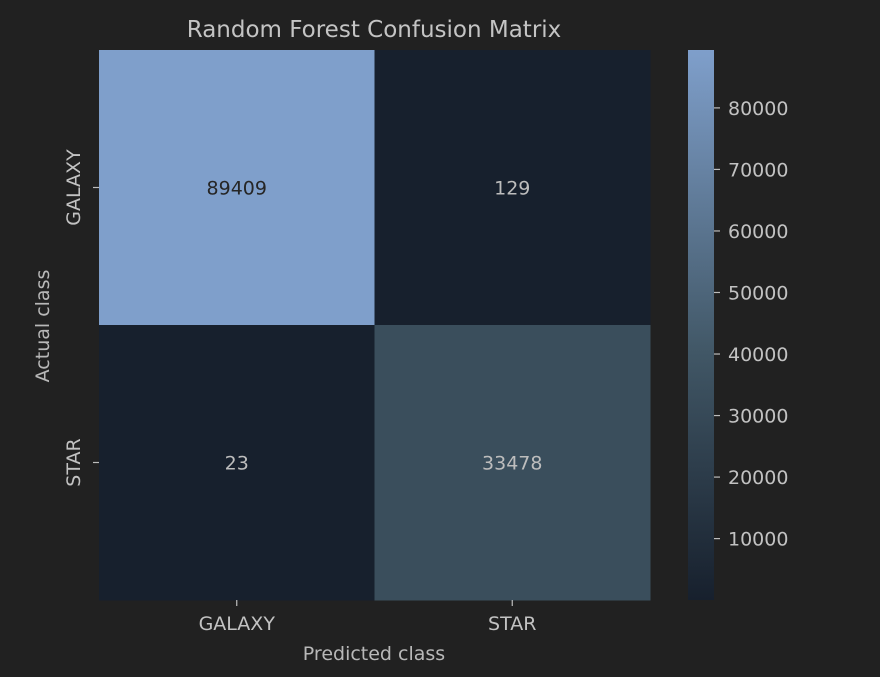 Image resolution: width=880 pixels, height=677 pixels. What do you see at coordinates (374, 30) in the screenshot?
I see `chart-title: Random Forest Confusion Matrix` at bounding box center [374, 30].